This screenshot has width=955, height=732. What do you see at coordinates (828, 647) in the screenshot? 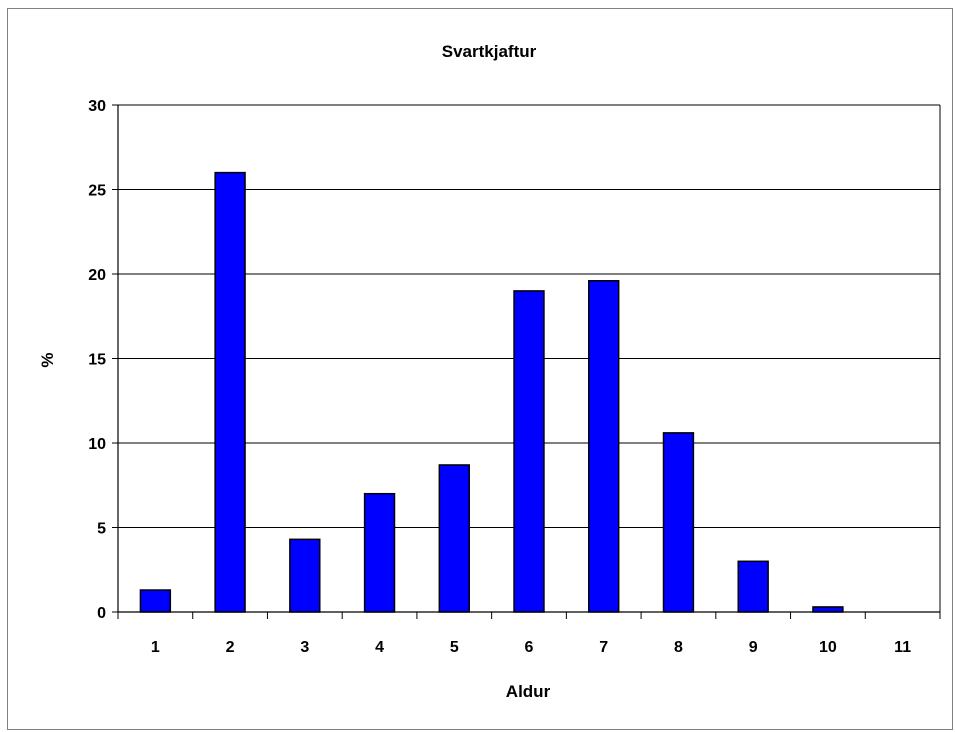
I see `x-tick-label: 10` at bounding box center [828, 647].